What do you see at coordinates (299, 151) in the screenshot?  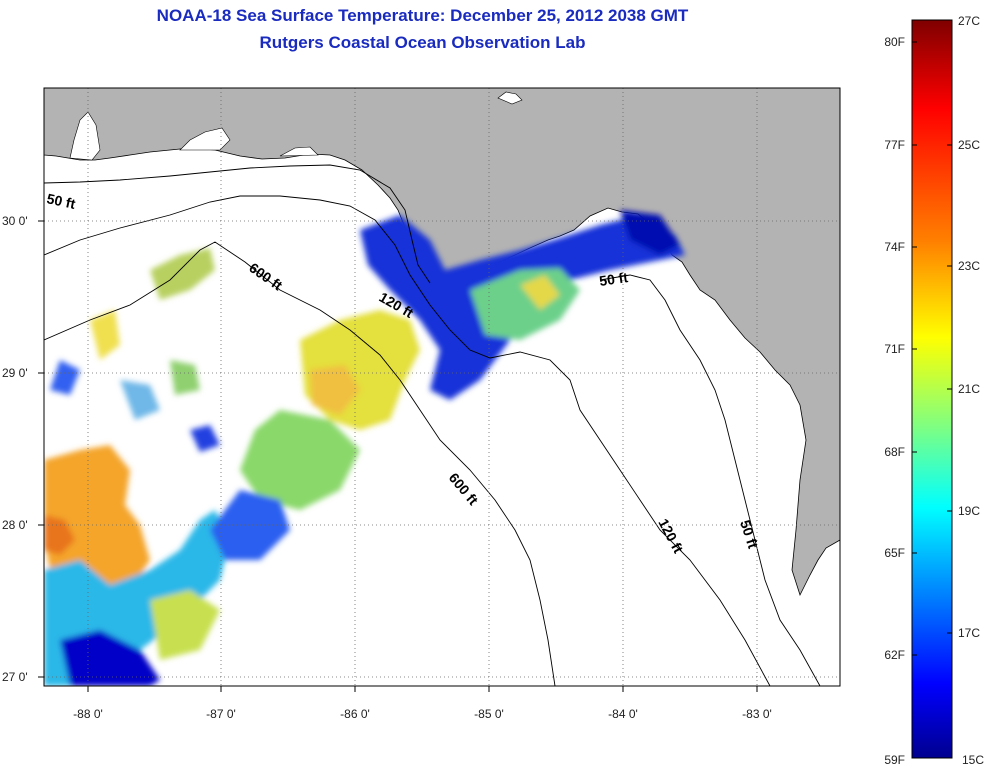 I see `choctawhatchee-bay` at bounding box center [299, 151].